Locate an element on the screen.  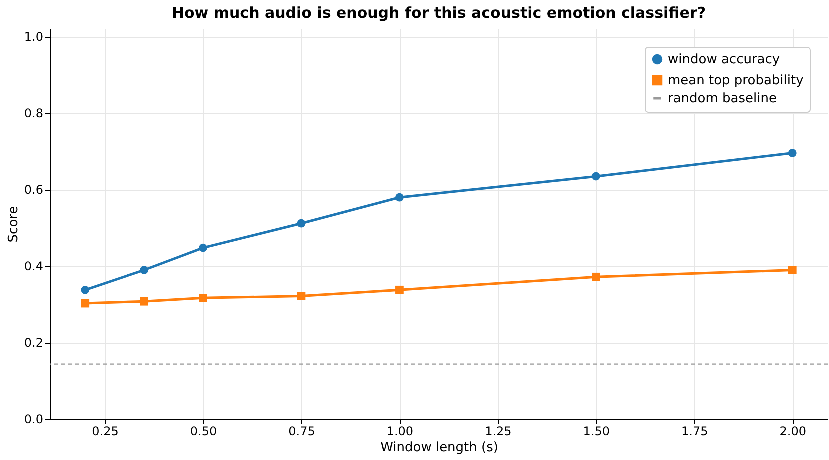
y-tick-label: 0.6 is located at coordinates (34, 190).